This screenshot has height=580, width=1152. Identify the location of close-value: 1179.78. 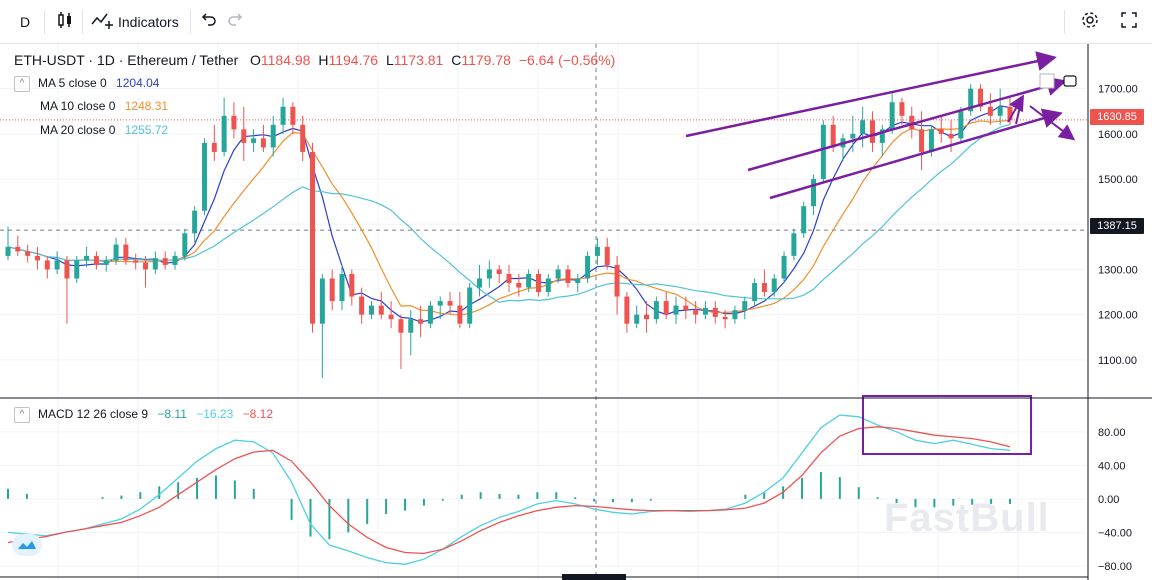
(486, 60).